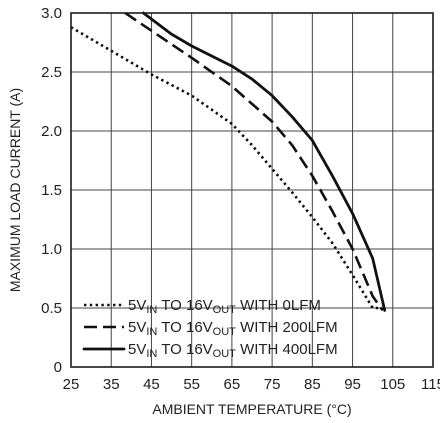 This screenshot has height=423, width=440. What do you see at coordinates (111, 384) in the screenshot?
I see `x-tick-label: 35` at bounding box center [111, 384].